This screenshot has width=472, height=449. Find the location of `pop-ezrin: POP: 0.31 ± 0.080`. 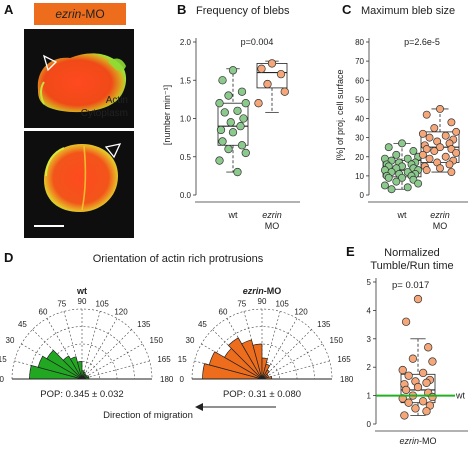

pop-ezrin: POP: 0.31 ± 0.080 is located at coordinates (262, 394).